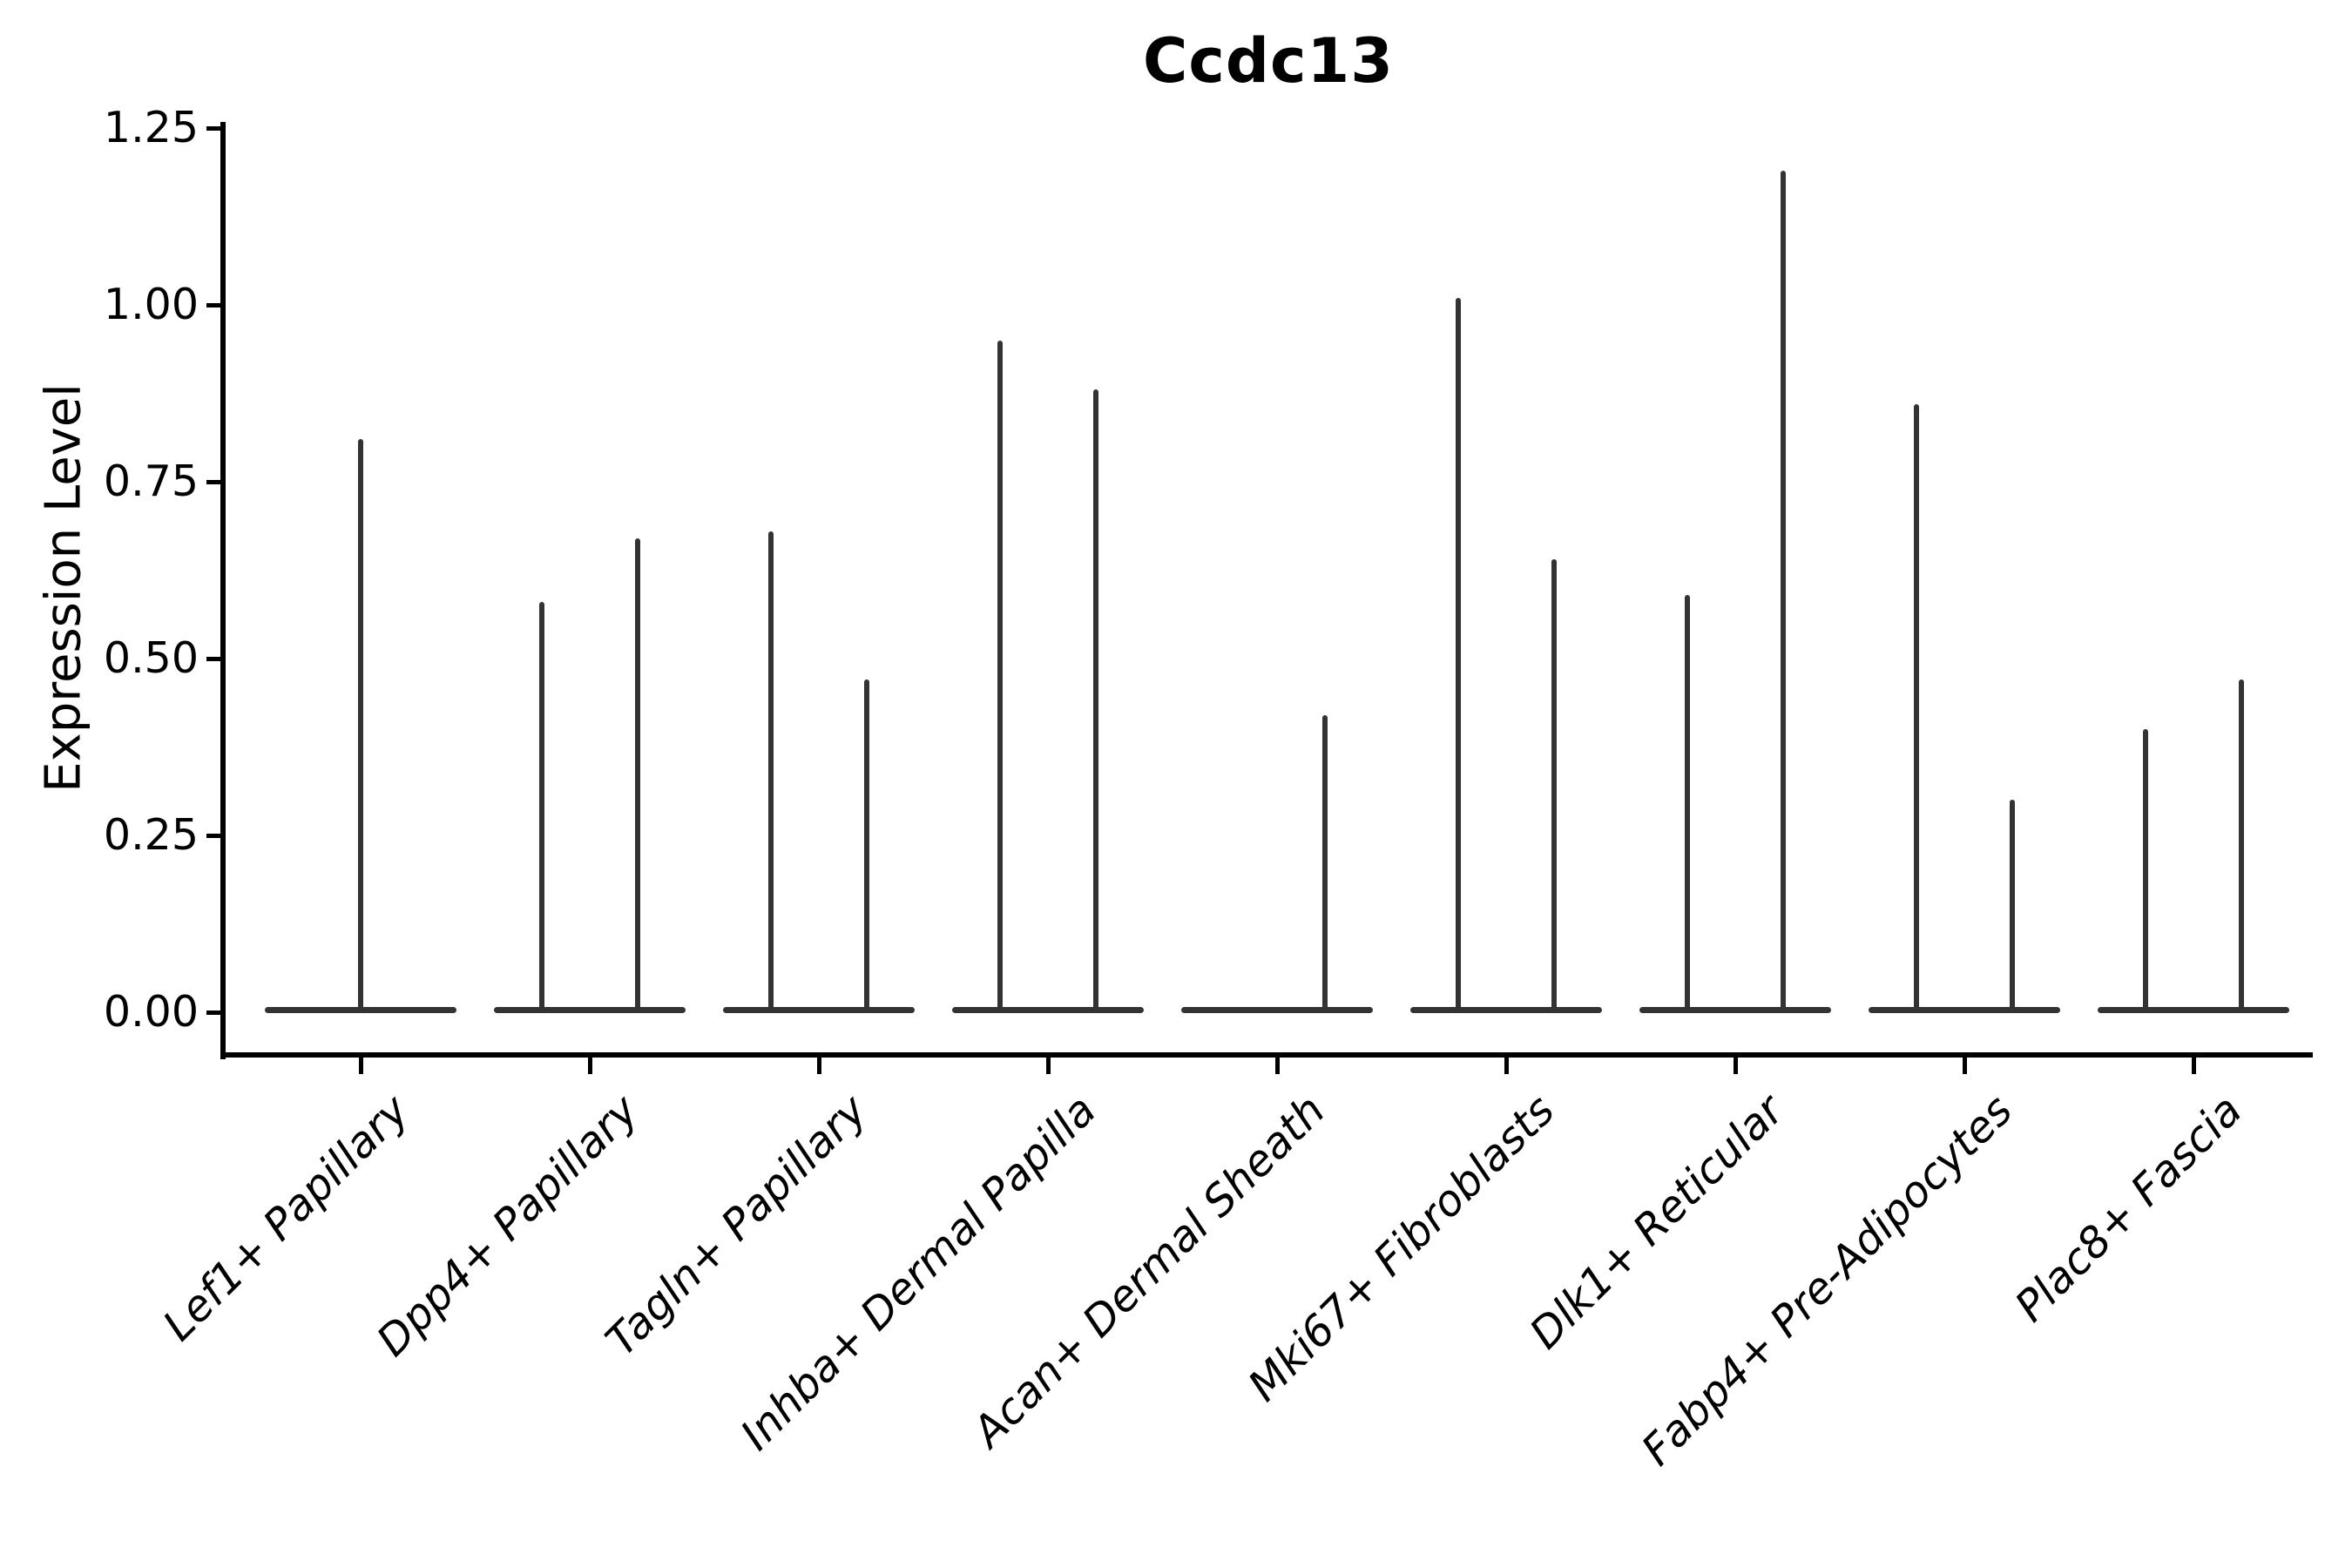 The image size is (2352, 1568). I want to click on y-tick-label: 1.25, so click(151, 127).